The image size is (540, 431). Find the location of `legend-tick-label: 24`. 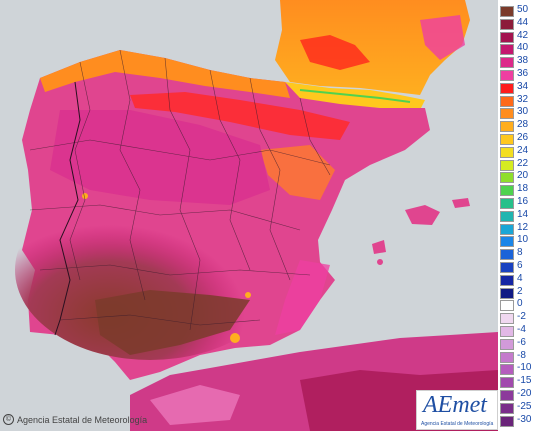

legend-tick-label: 24 is located at coordinates (523, 150).